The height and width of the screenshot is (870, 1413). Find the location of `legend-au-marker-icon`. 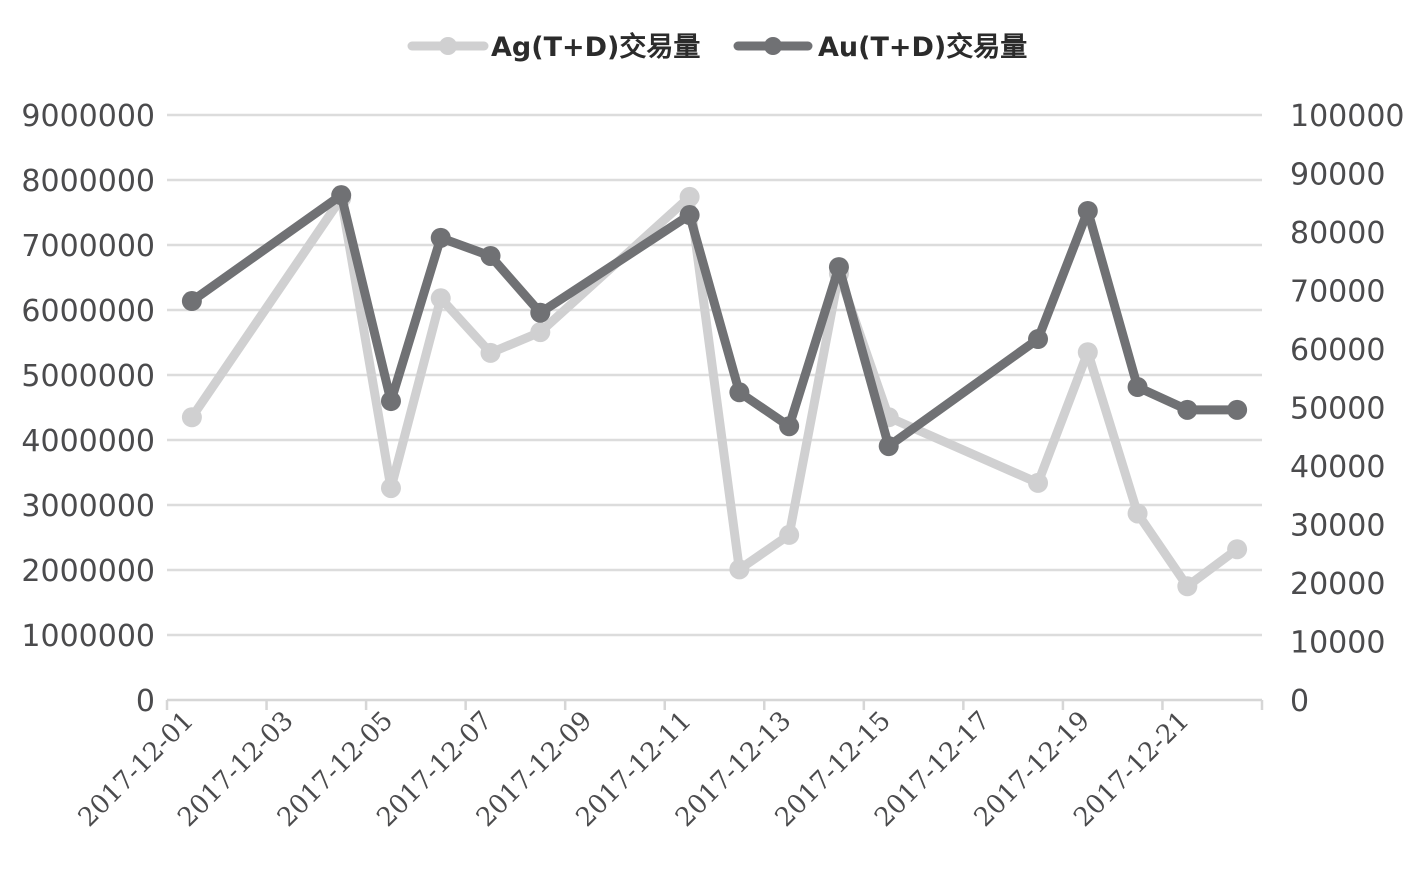

legend-au-marker-icon is located at coordinates (773, 46).